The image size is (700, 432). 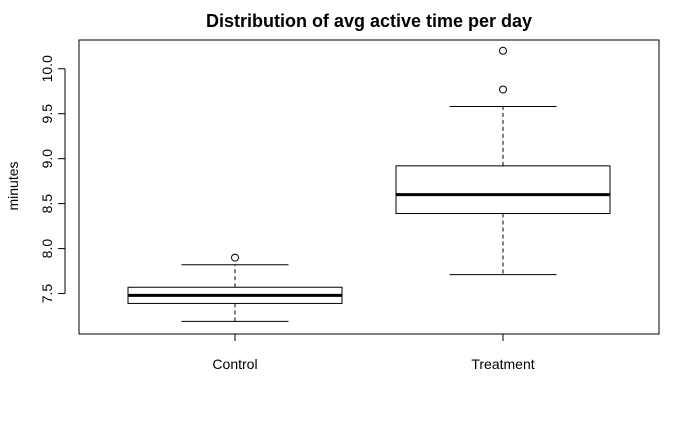 What do you see at coordinates (47, 114) in the screenshot?
I see `y-tick-label: 9.5` at bounding box center [47, 114].